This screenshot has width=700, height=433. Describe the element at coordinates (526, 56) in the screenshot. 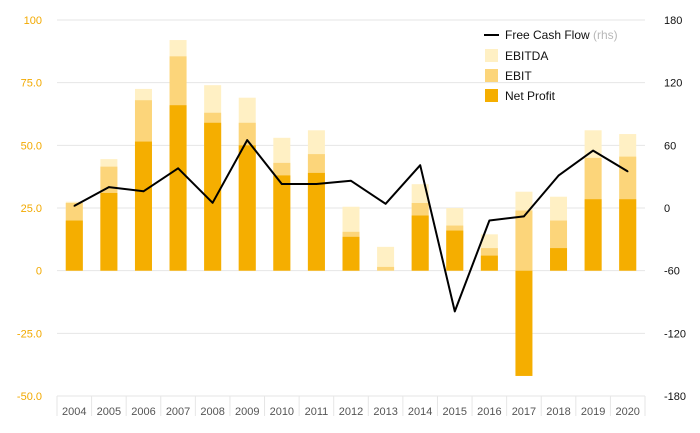

I see `legend-label-ebitda: EBITDA` at that location.